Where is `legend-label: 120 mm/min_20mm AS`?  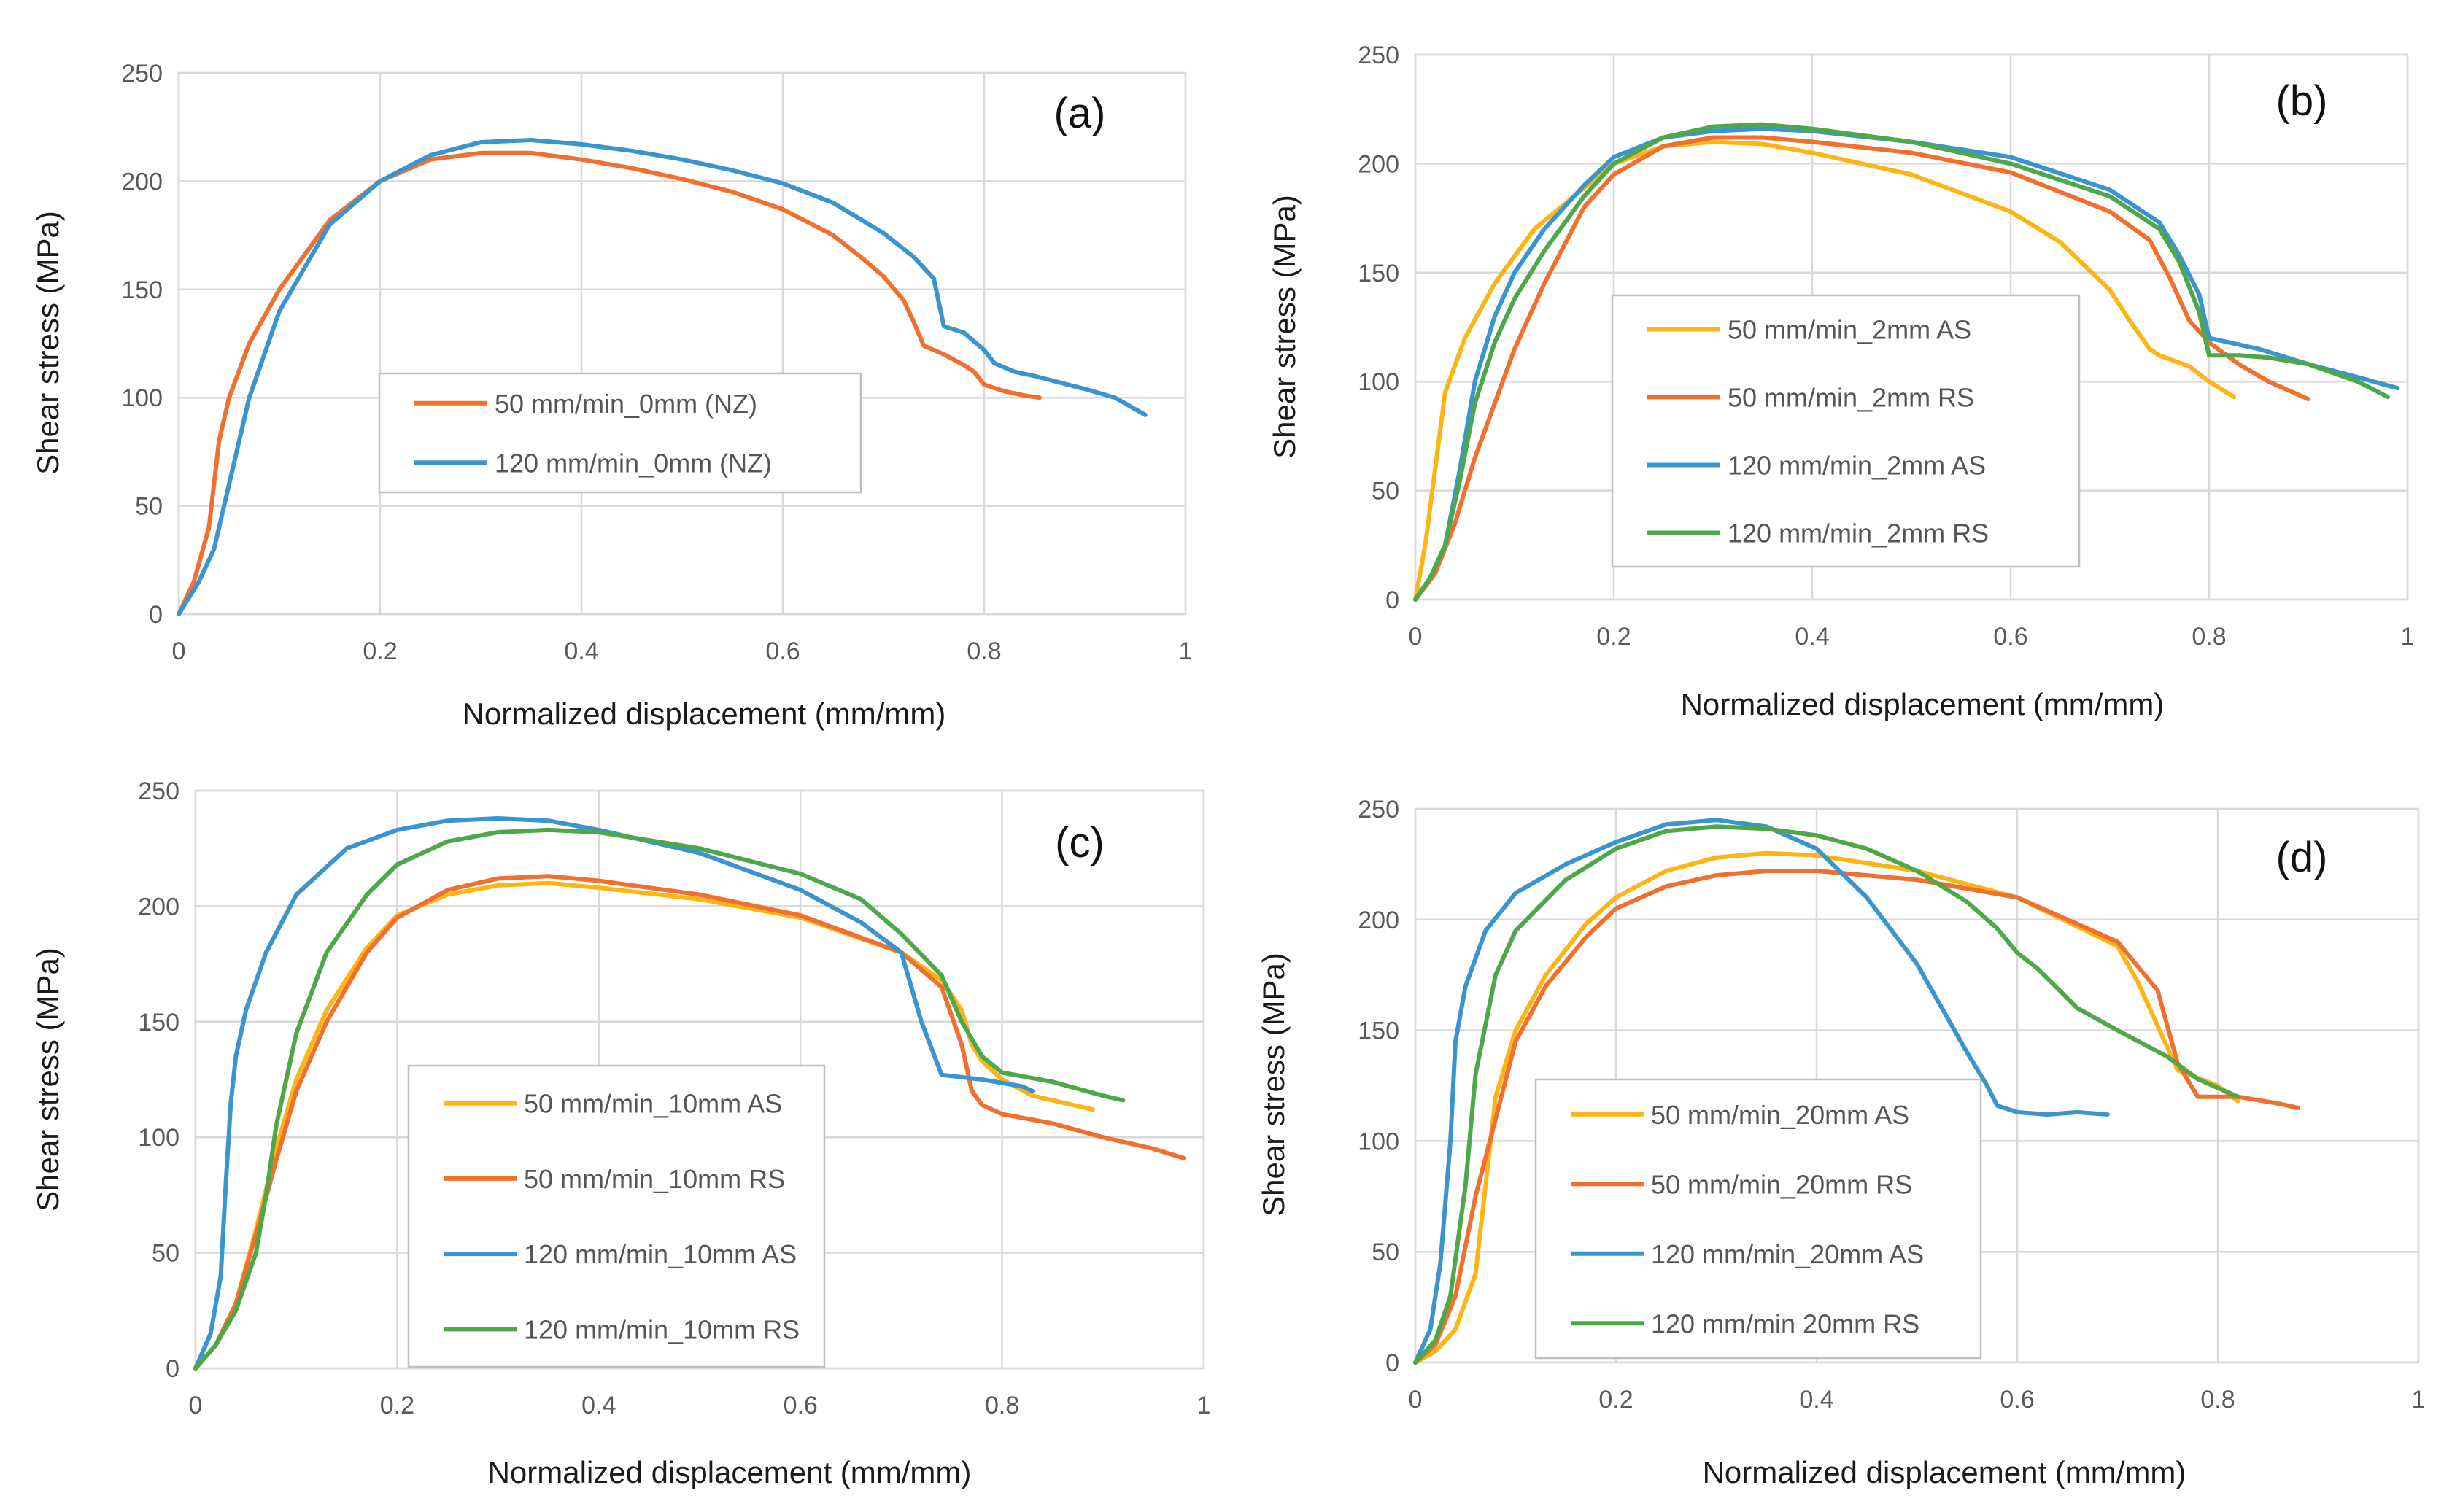
legend-label: 120 mm/min_20mm AS is located at coordinates (1787, 1254).